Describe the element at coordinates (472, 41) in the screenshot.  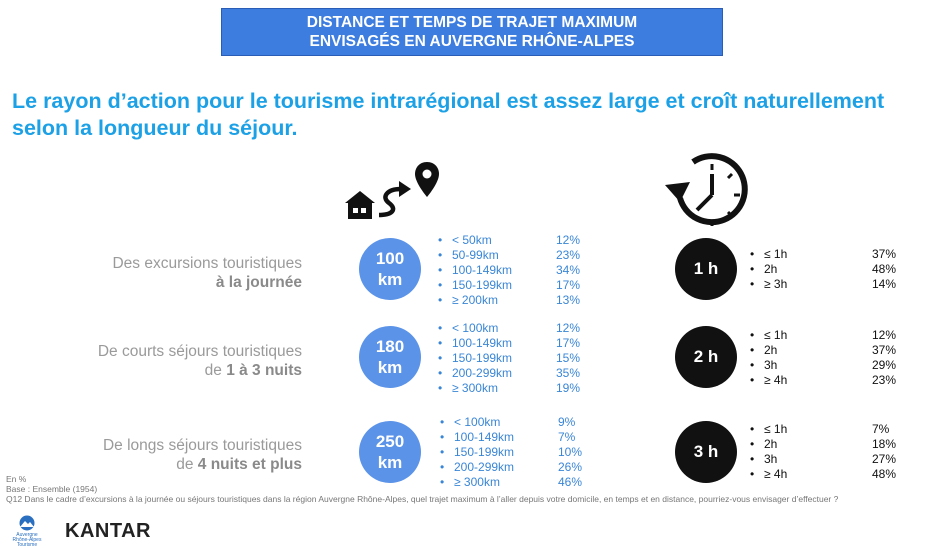
I see `title-line-2: ENVISAGÉS EN AUVERGNE RHÔNE-ALPES` at that location.